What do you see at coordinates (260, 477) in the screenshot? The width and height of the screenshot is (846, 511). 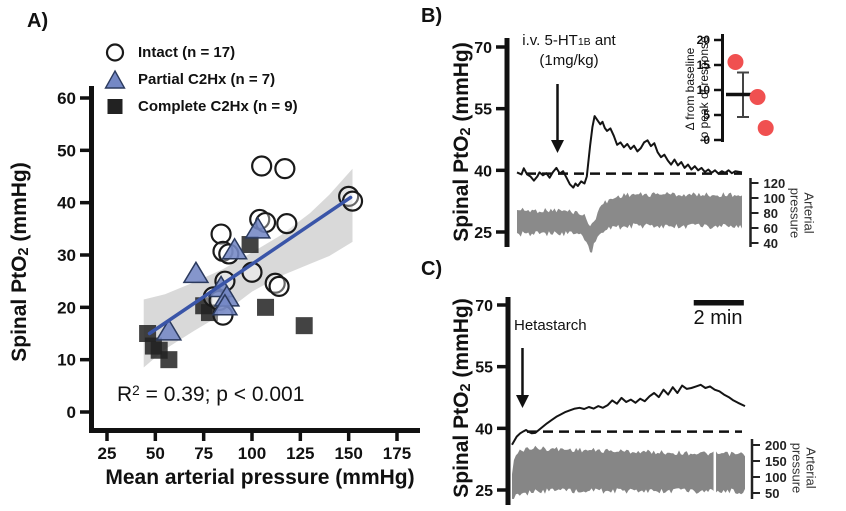 I see `panel-a-x-axis-label: Mean arterial pressure (mmHg)` at bounding box center [260, 477].